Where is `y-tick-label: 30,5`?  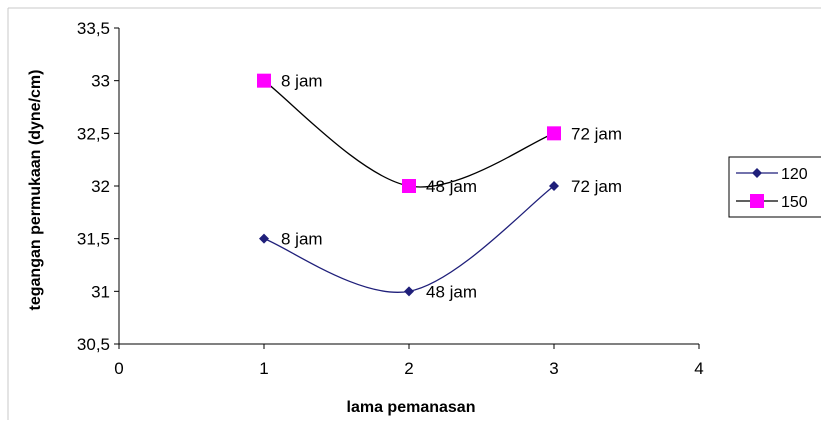 y-tick-label: 30,5 is located at coordinates (93, 344).